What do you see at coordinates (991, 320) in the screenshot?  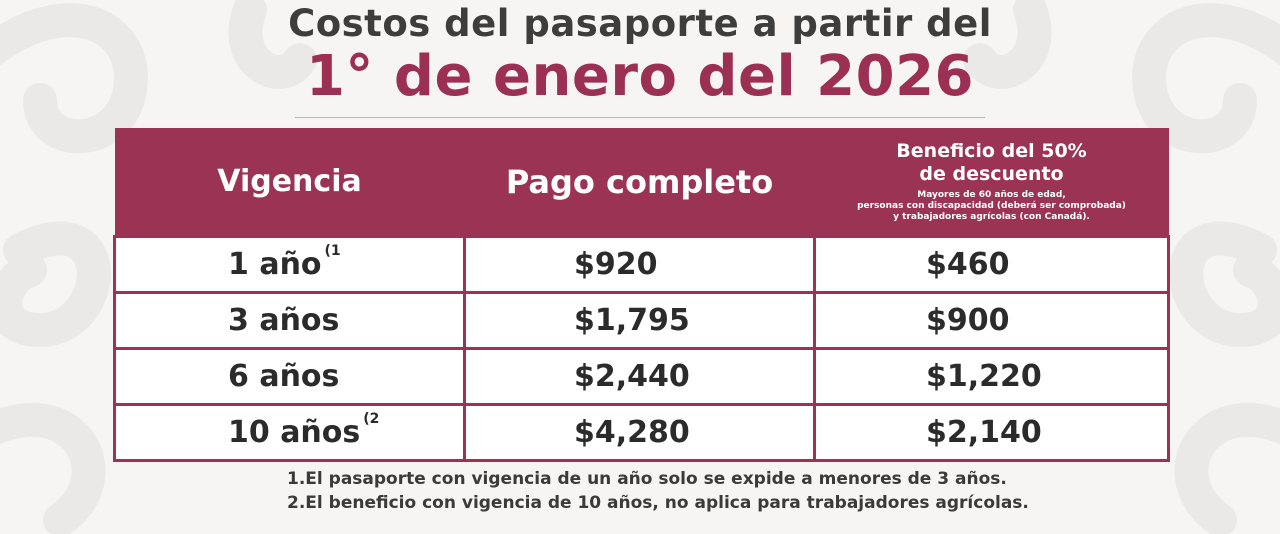 I see `beneficio-cell: $900` at bounding box center [991, 320].